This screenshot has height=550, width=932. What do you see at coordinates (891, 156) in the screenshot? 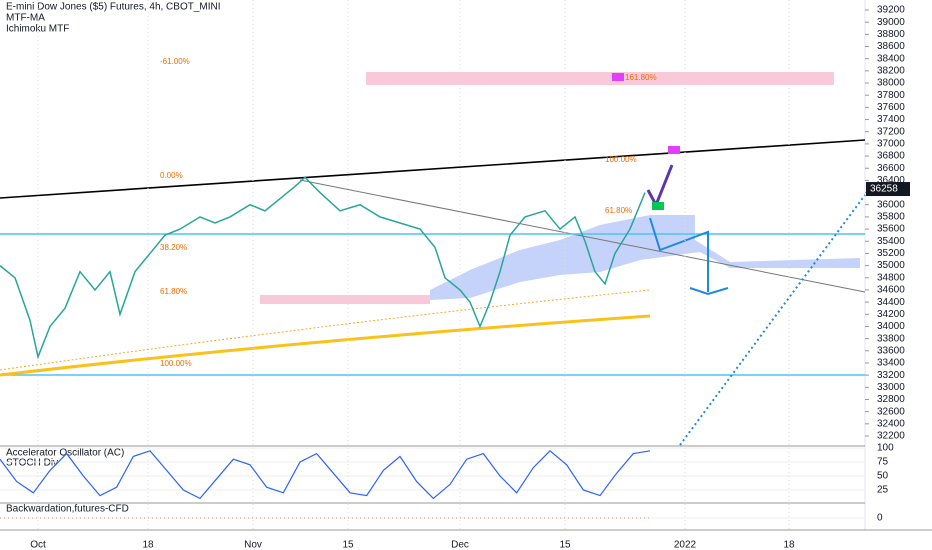
I see `y-tick-label: 36800` at bounding box center [891, 156].